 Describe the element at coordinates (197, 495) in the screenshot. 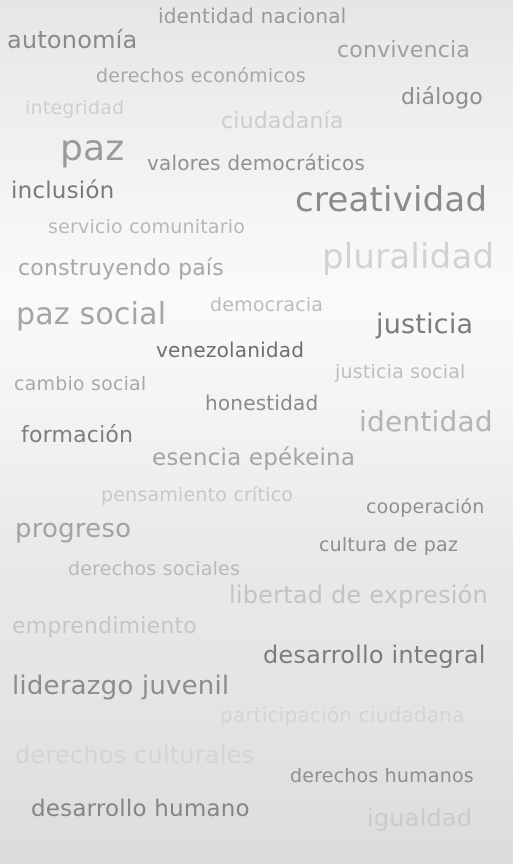

I see `word-pensamiento-critico: pensamiento crítico` at that location.